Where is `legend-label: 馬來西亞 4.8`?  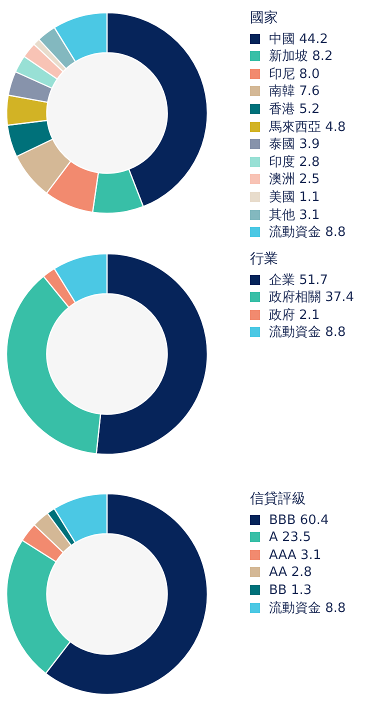
legend-label: 馬來西亞 4.8 is located at coordinates (307, 127).